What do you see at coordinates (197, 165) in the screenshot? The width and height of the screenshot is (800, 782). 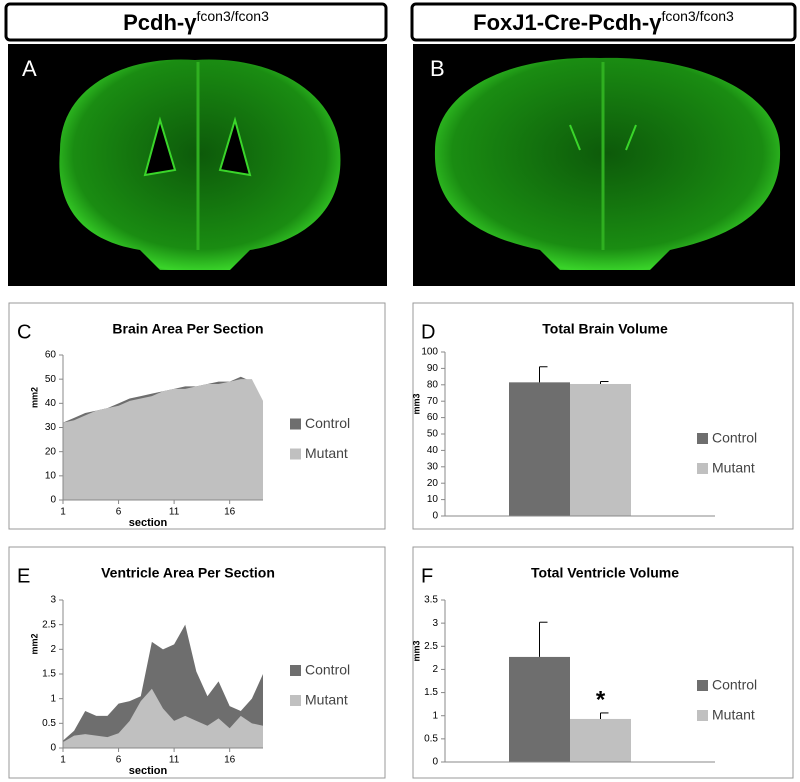 I see `brain-image-a` at bounding box center [197, 165].